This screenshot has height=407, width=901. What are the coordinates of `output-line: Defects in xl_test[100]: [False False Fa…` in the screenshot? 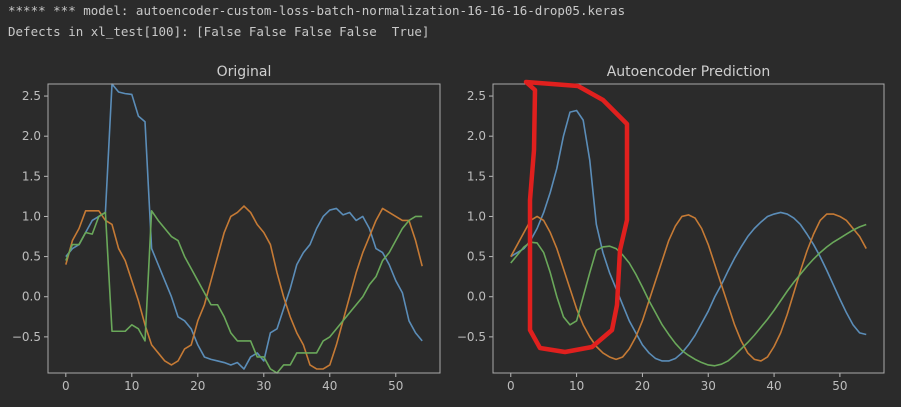 It's located at (218, 31).